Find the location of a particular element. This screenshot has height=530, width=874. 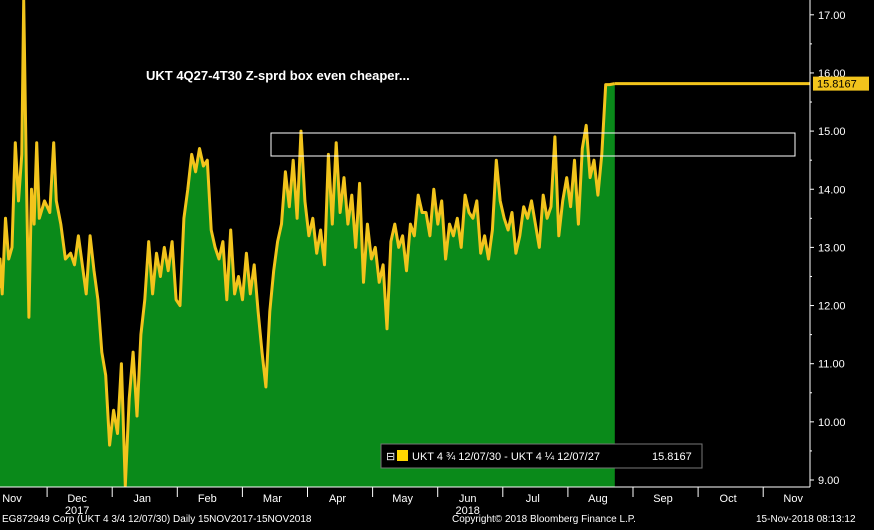

x-tick-label: Oct is located at coordinates (728, 499).